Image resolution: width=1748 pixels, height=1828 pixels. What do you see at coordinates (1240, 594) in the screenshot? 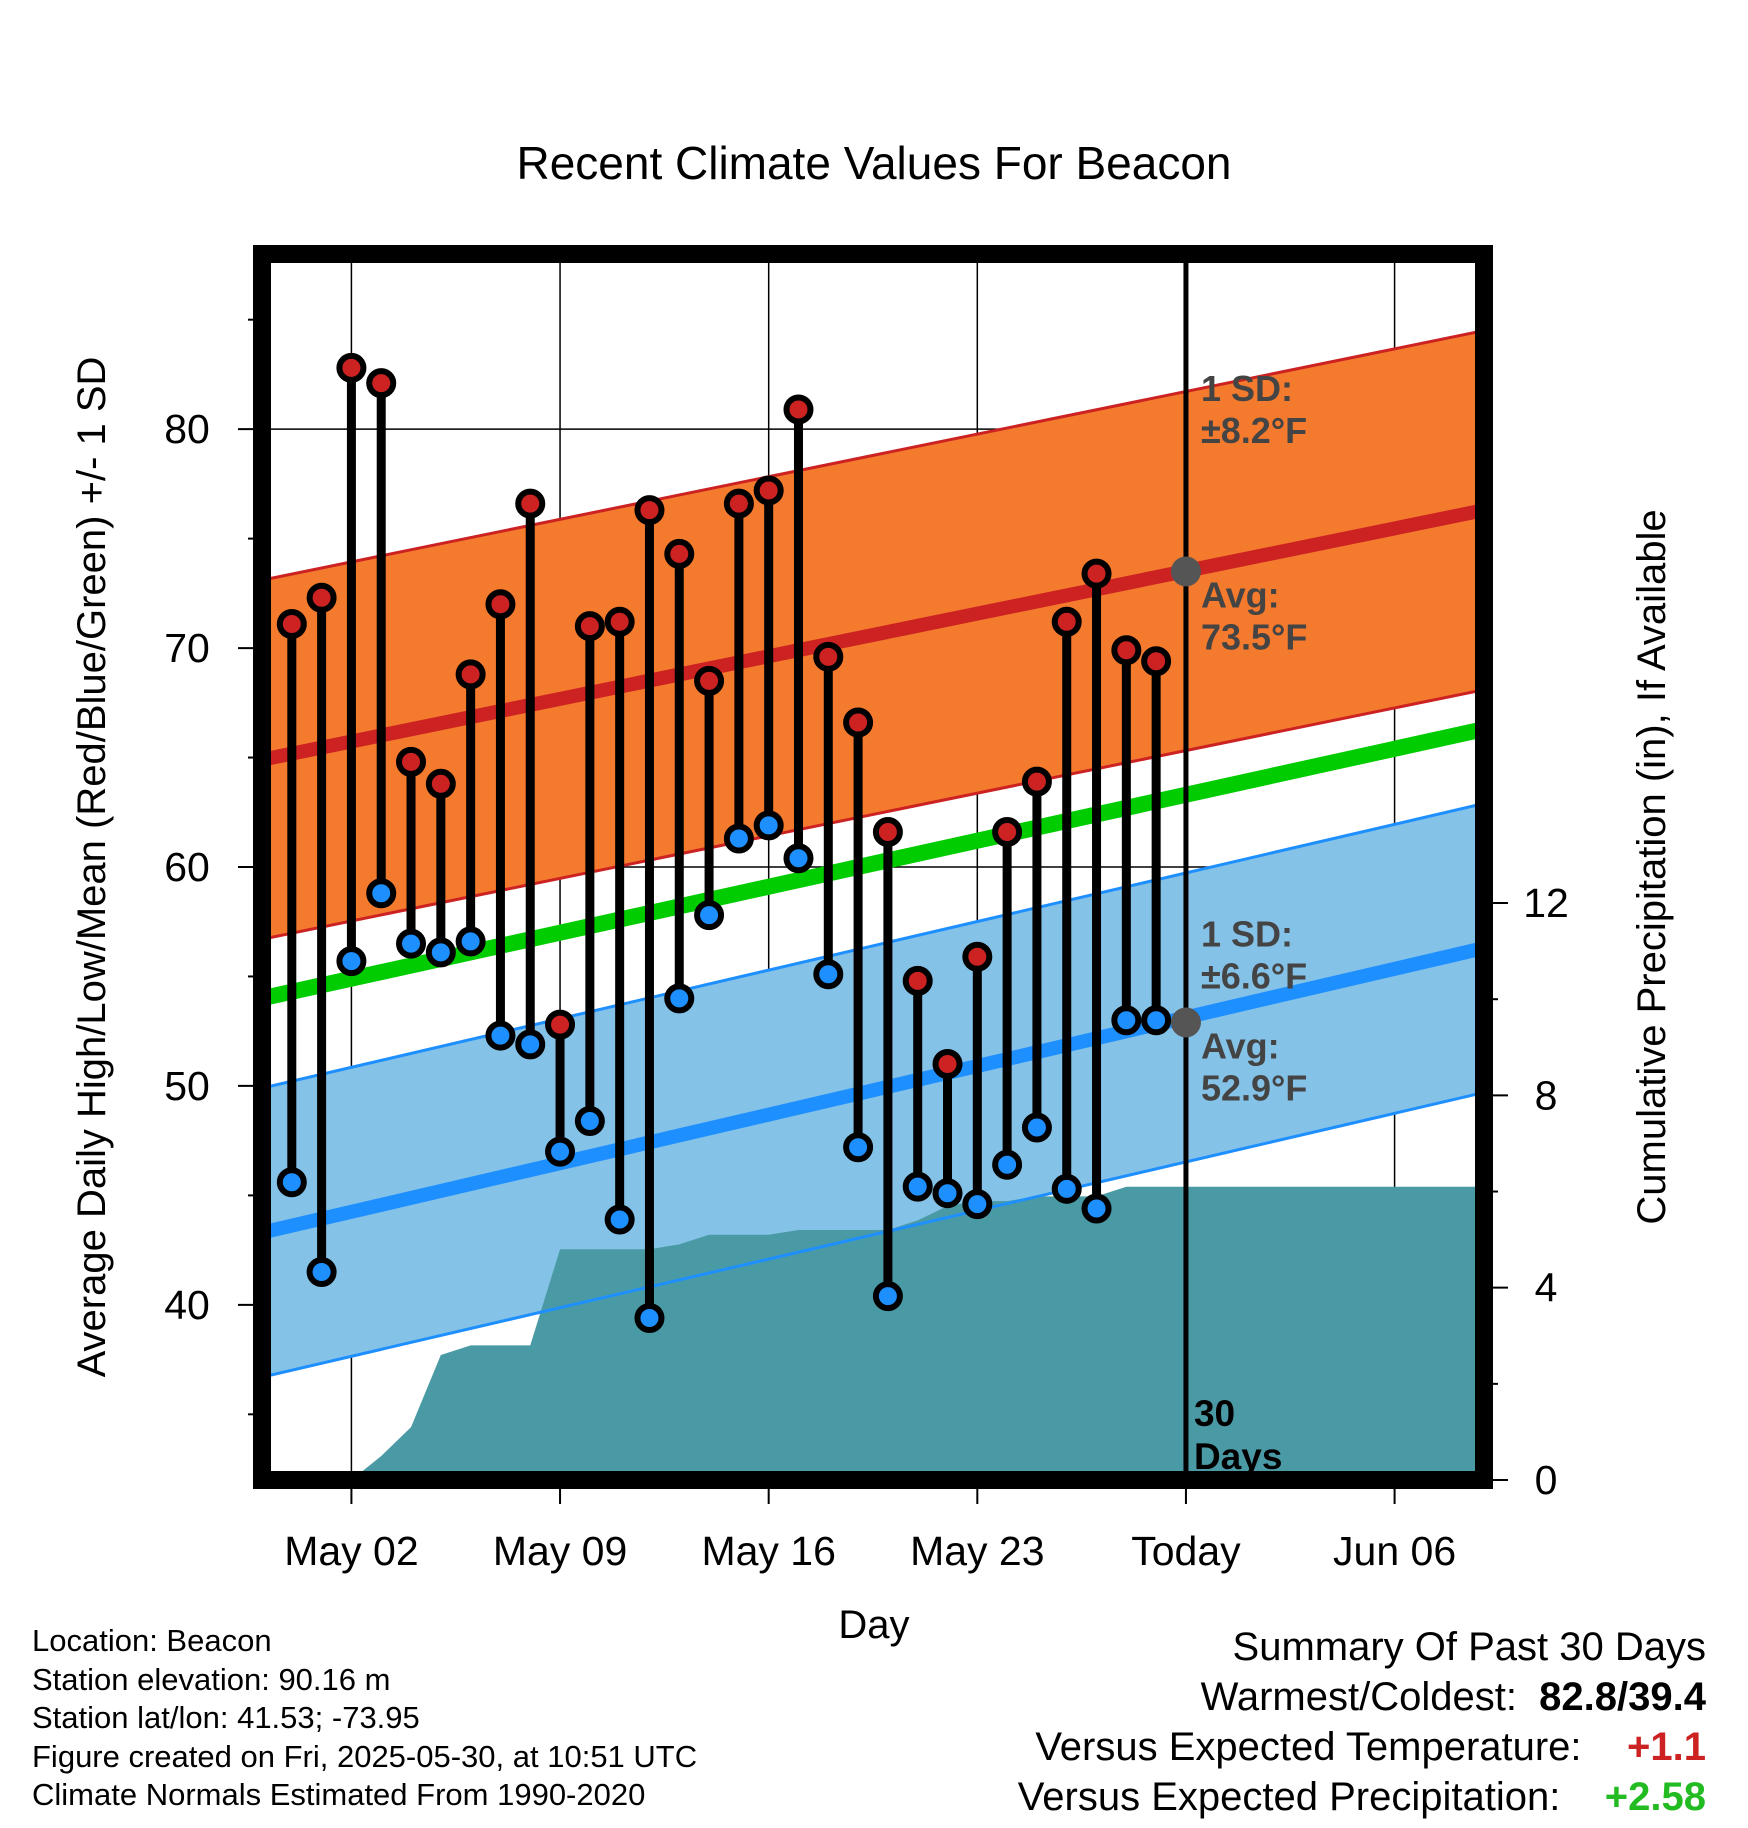
I see `high-avg-annotation-line-1: Avg:` at bounding box center [1240, 594].